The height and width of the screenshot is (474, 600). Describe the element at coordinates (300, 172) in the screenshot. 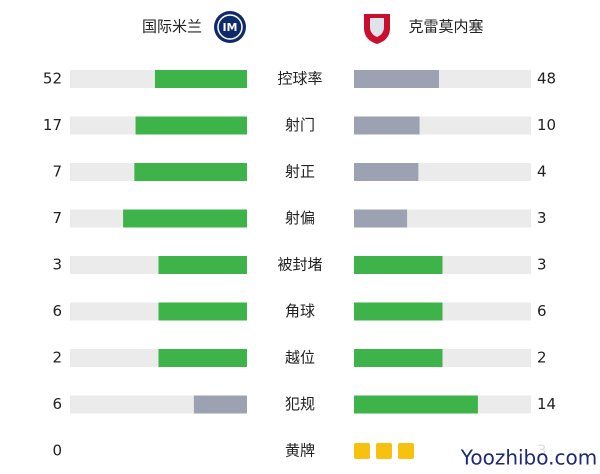

I see `stat-label: 射正` at that location.